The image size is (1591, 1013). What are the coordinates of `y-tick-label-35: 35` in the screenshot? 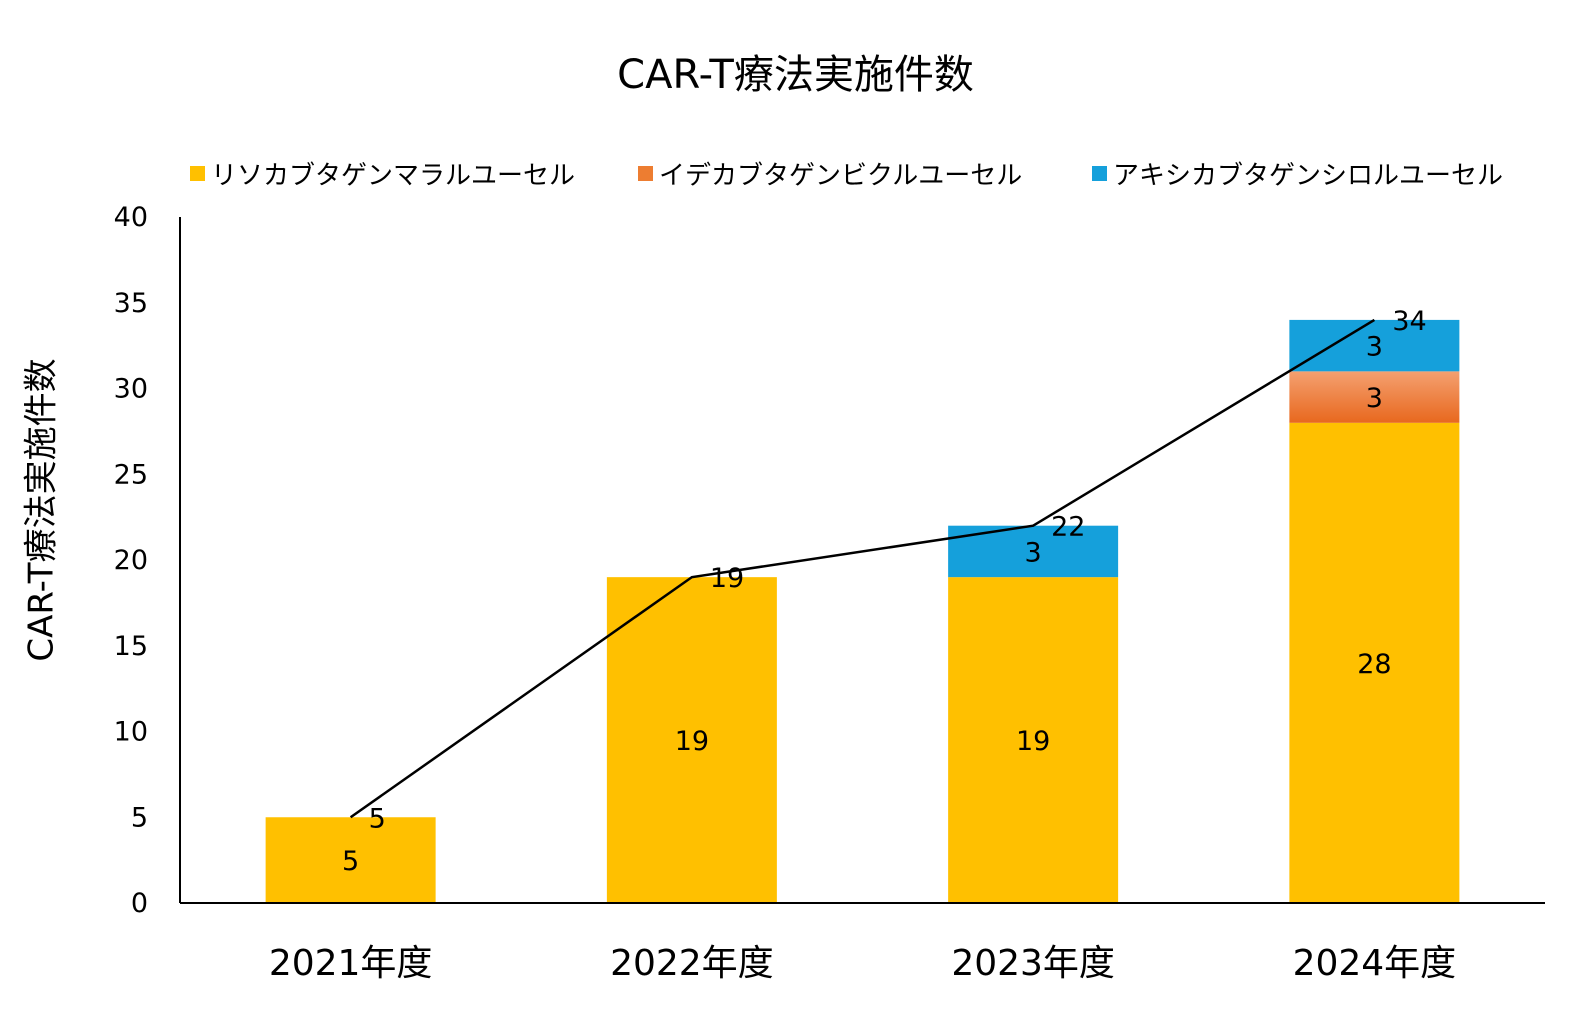 It's located at (131, 303).